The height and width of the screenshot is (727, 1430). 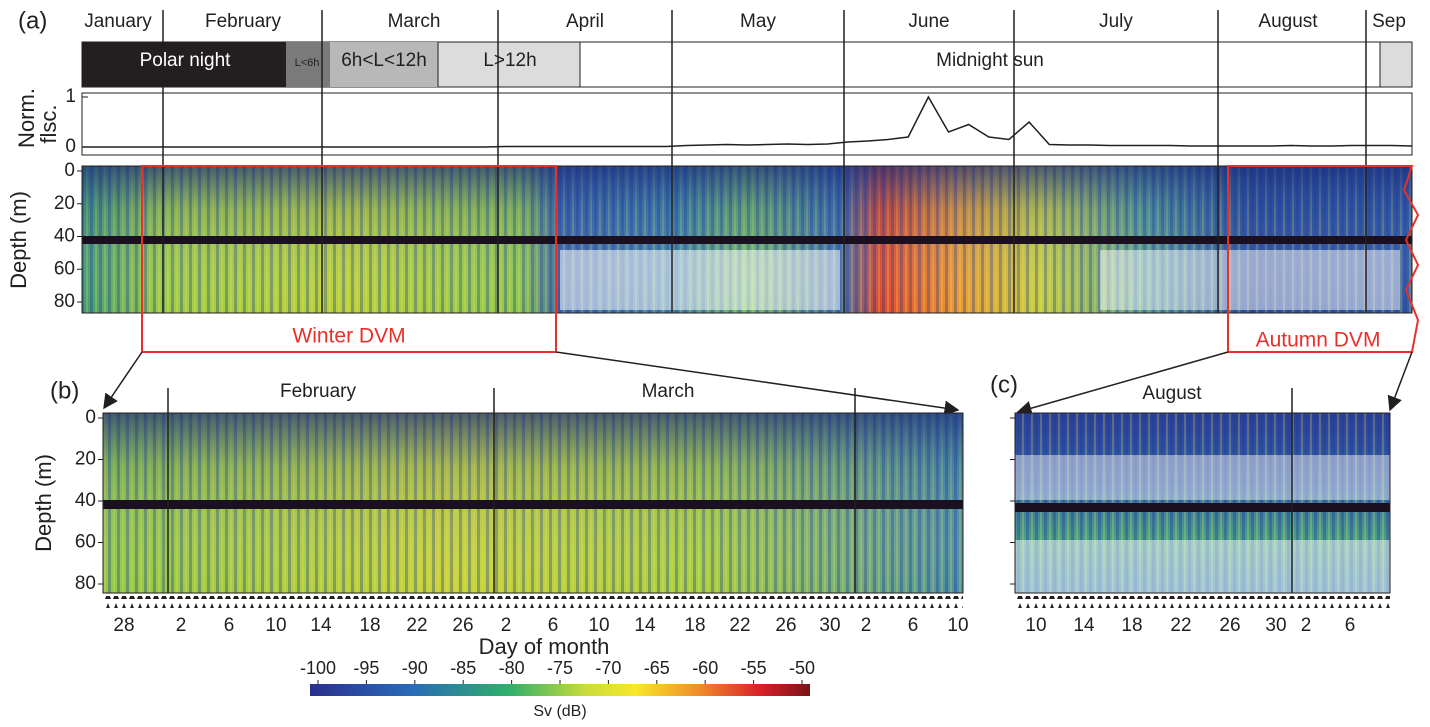 I want to click on month-label: May, so click(x=758, y=21).